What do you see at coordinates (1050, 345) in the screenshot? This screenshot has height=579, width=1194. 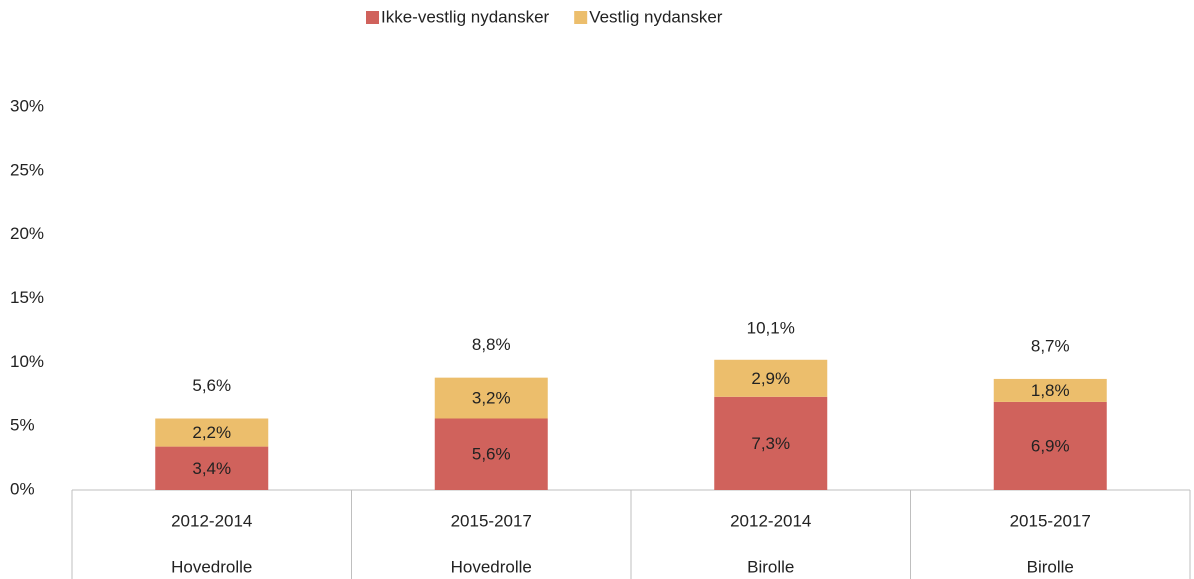 I see `total-label: 8,7%` at bounding box center [1050, 345].